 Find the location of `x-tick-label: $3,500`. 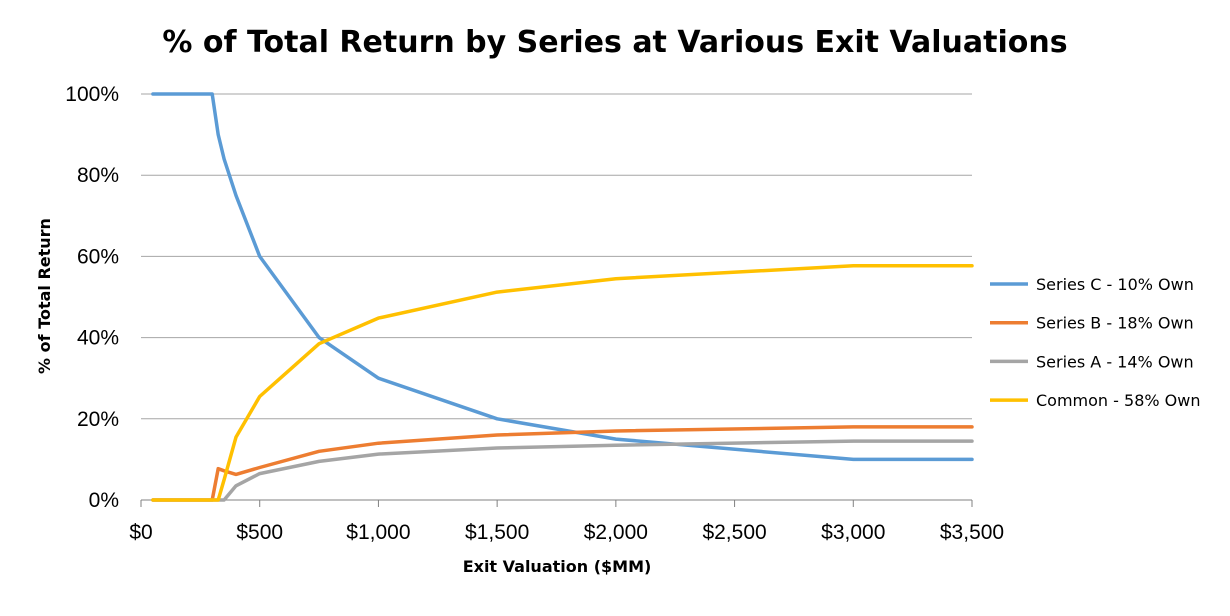

x-tick-label: $3,500 is located at coordinates (972, 532).